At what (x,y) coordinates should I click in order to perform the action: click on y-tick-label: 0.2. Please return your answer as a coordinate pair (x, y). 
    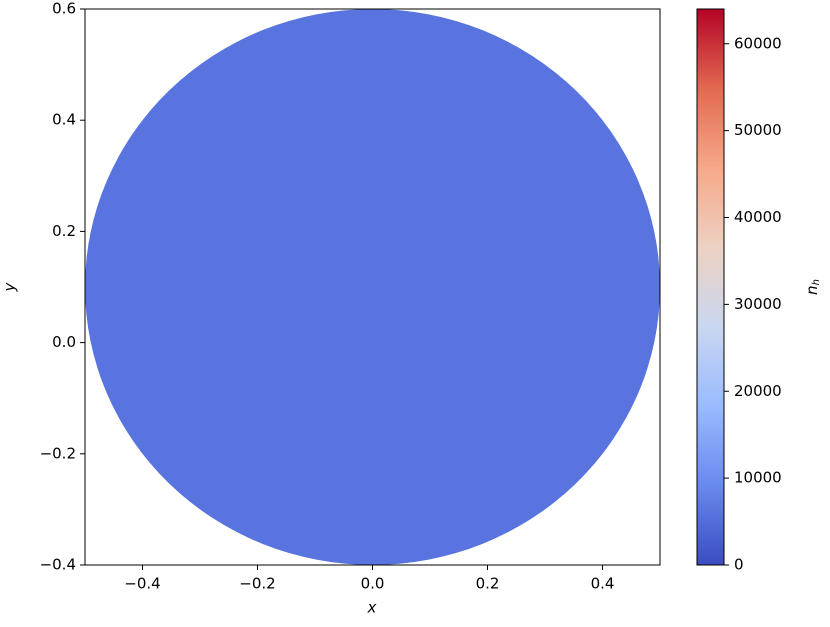
    Looking at the image, I should click on (64, 231).